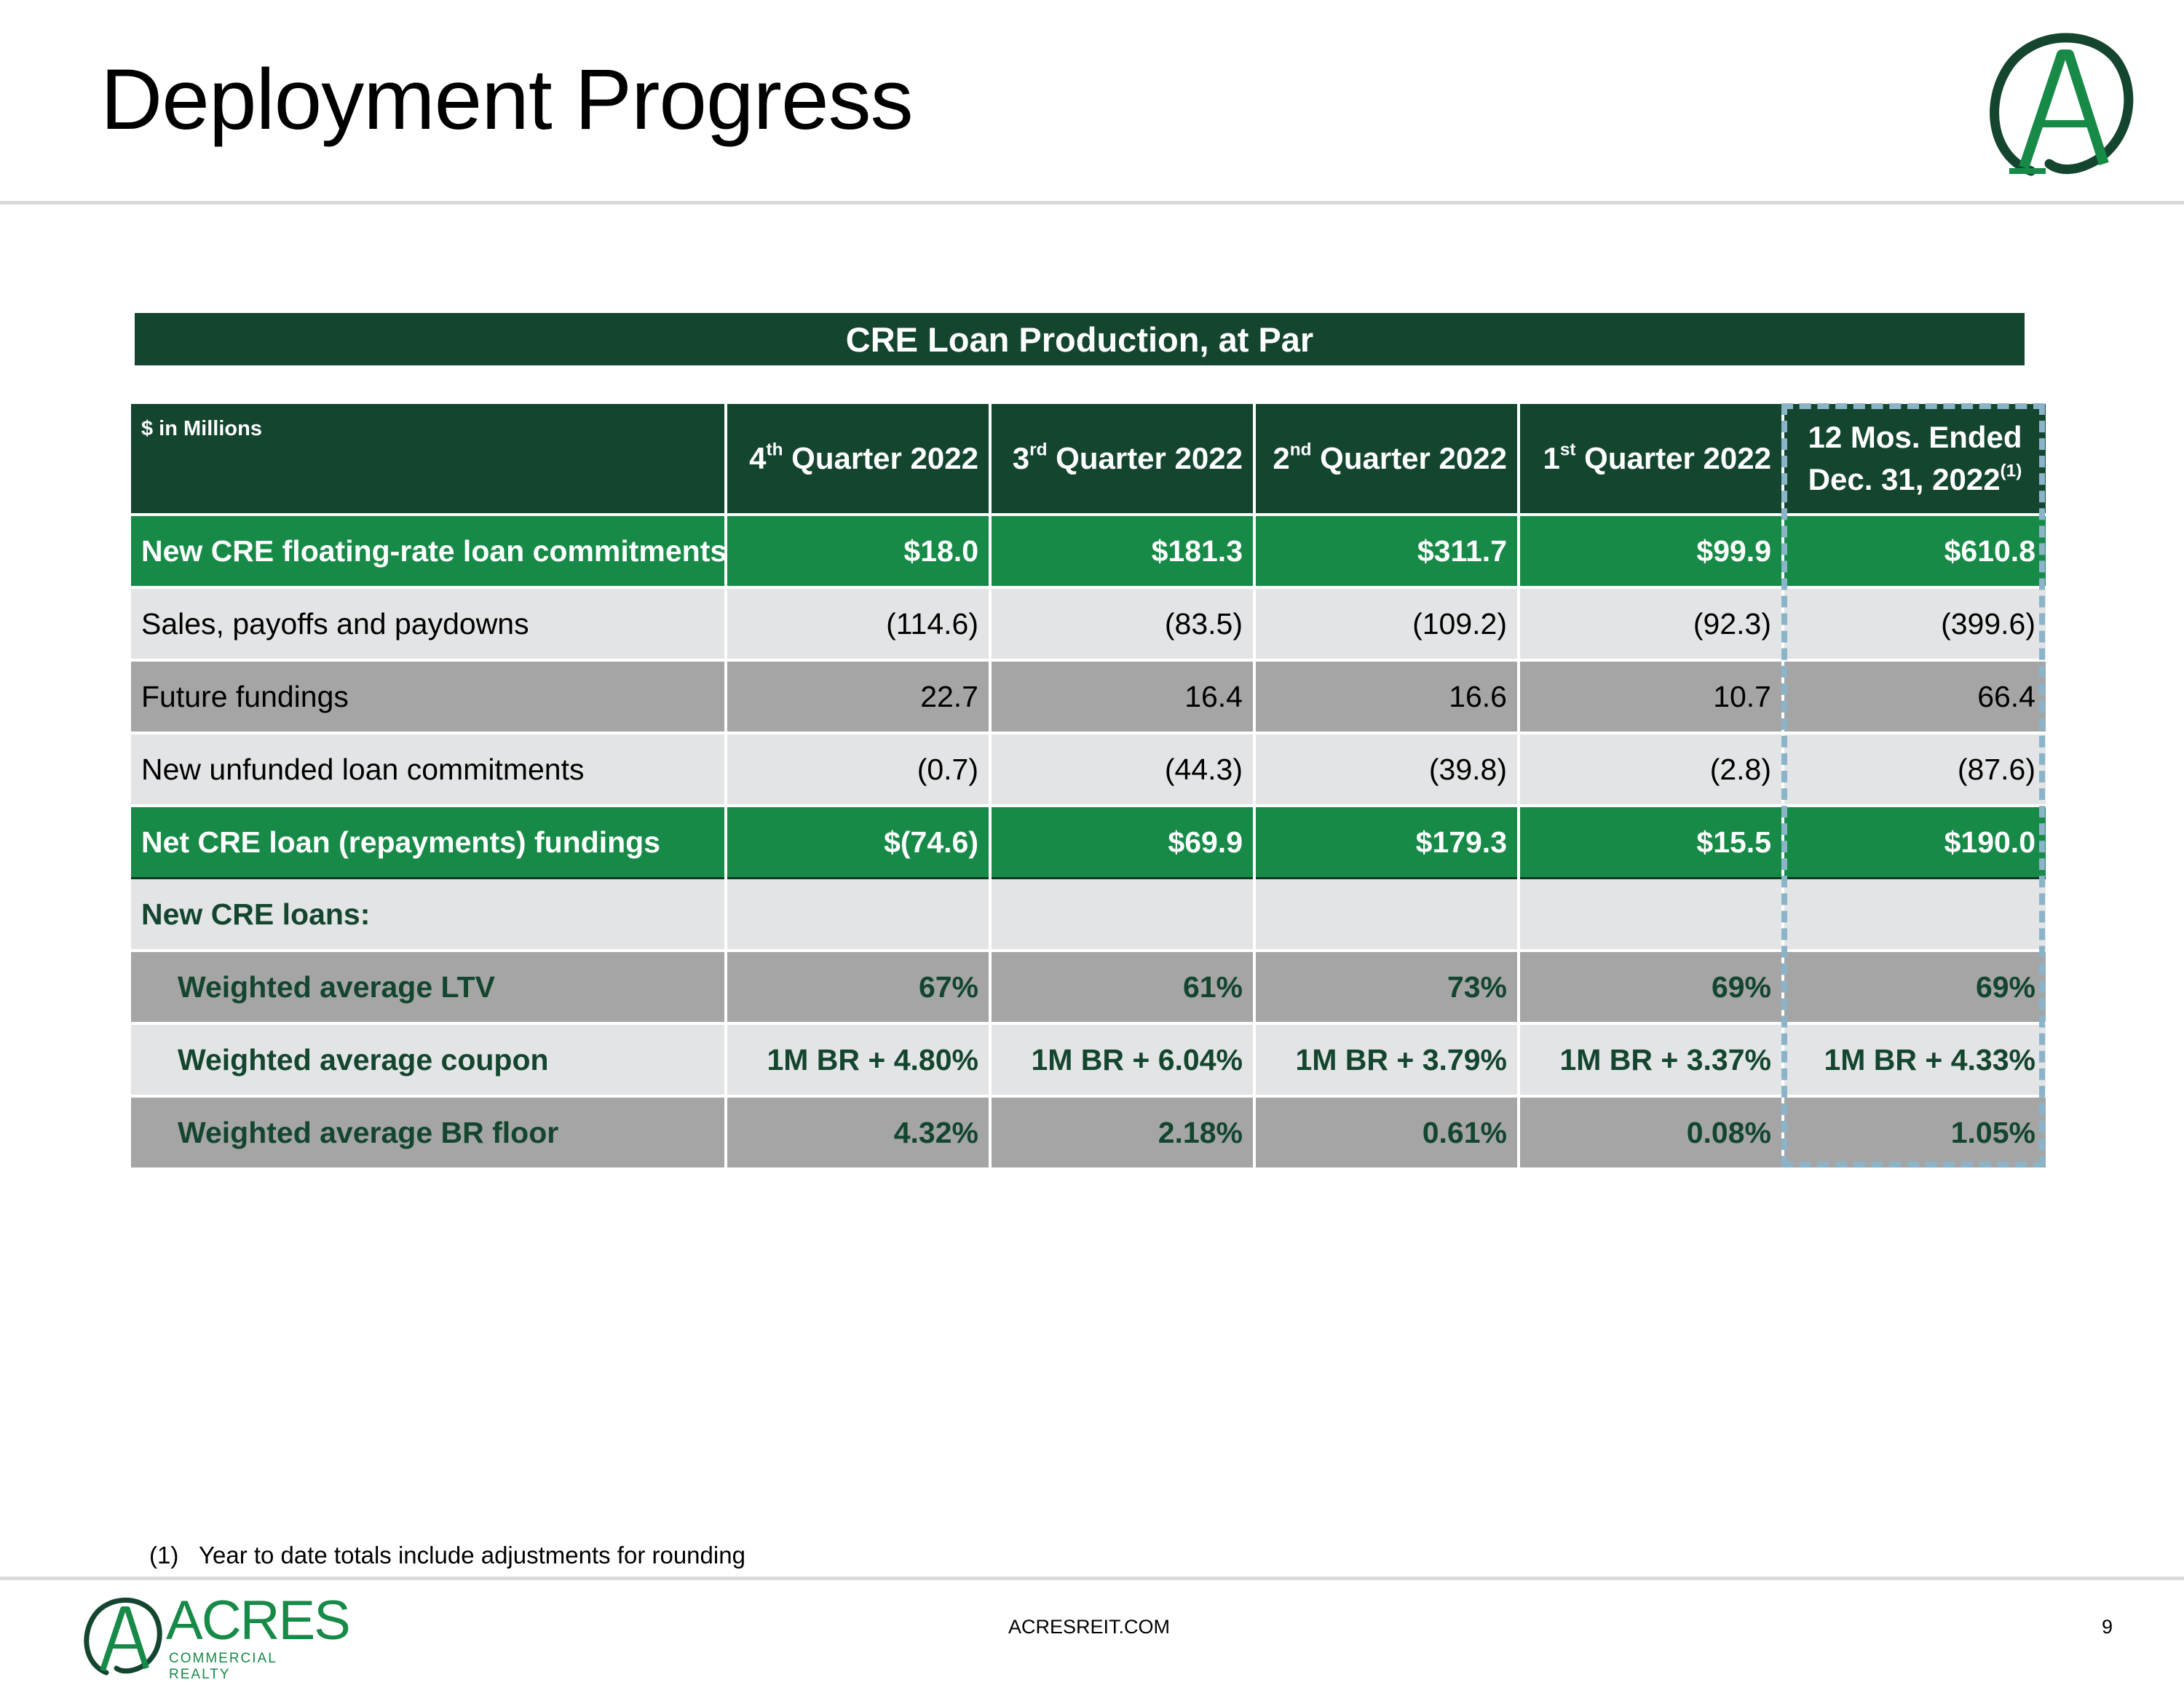 This screenshot has width=2184, height=1685. I want to click on table-section-title: CRE Loan Production, at Par, so click(1080, 339).